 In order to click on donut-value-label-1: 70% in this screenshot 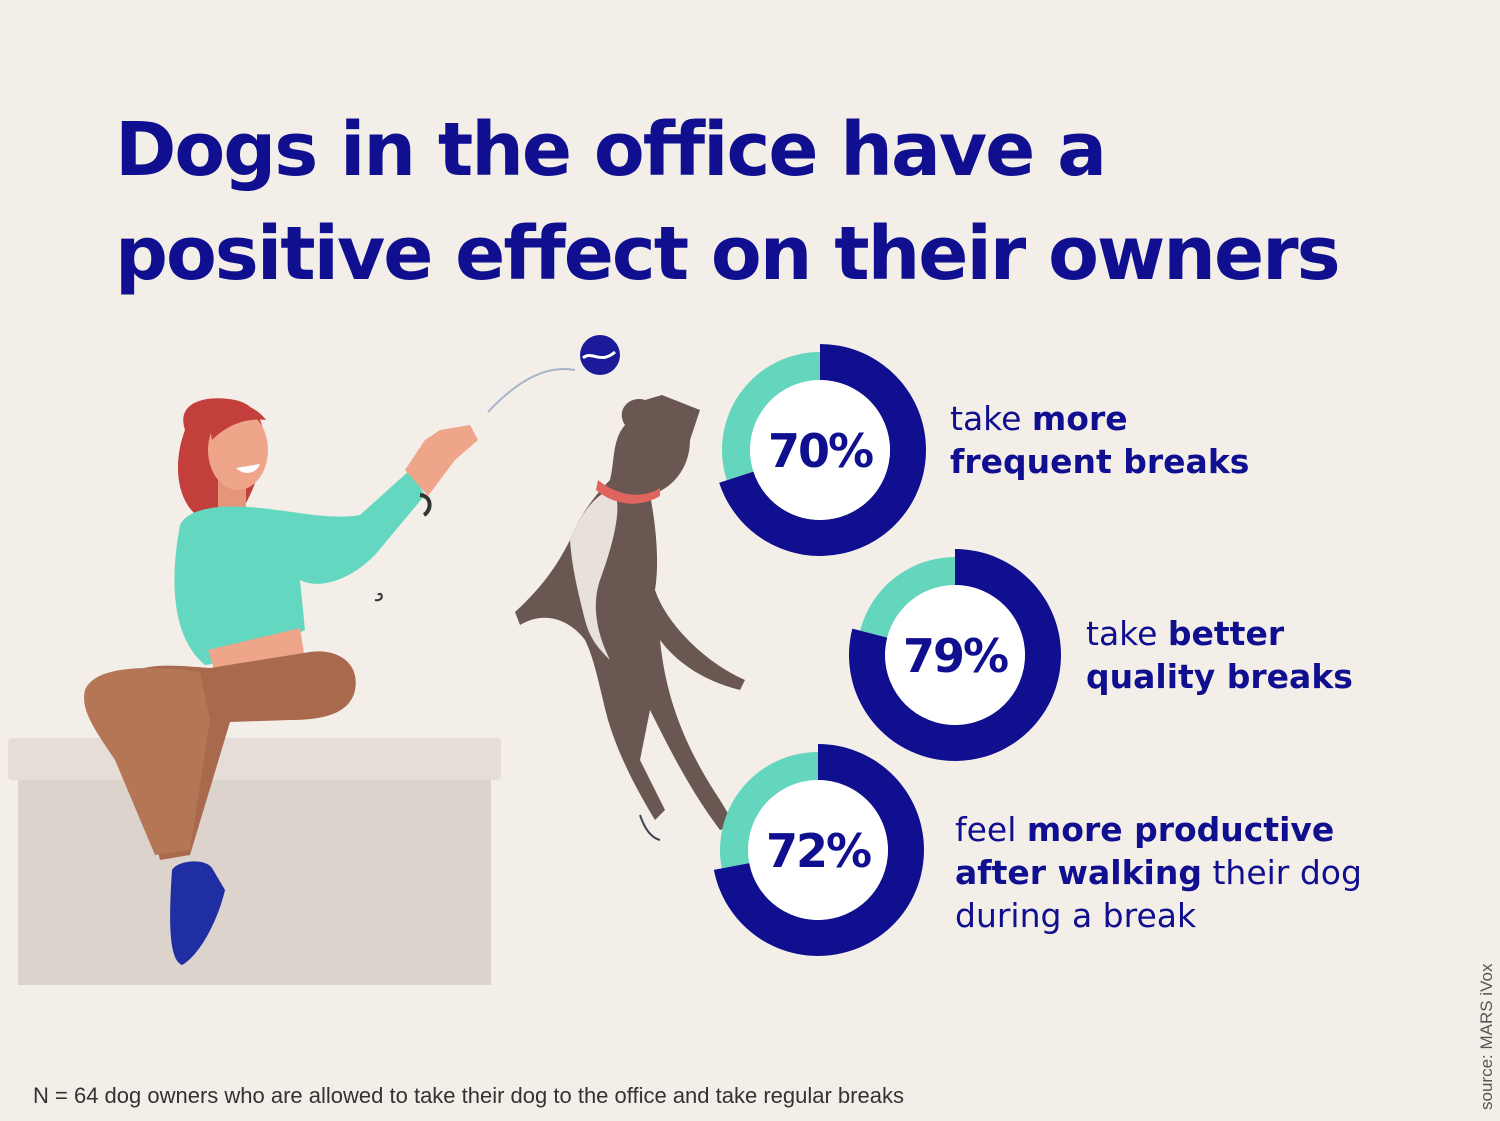, I will do `click(820, 451)`.